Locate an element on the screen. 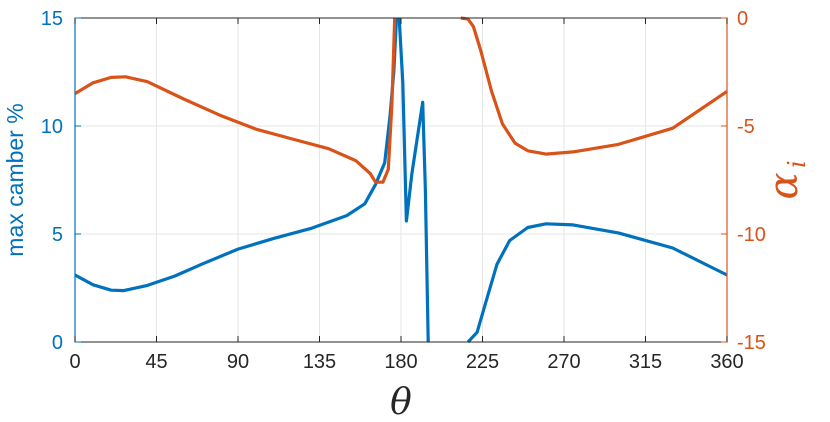 The height and width of the screenshot is (422, 830). y-right-tick-labels: -15 -10 -5 0 is located at coordinates (751, 181).